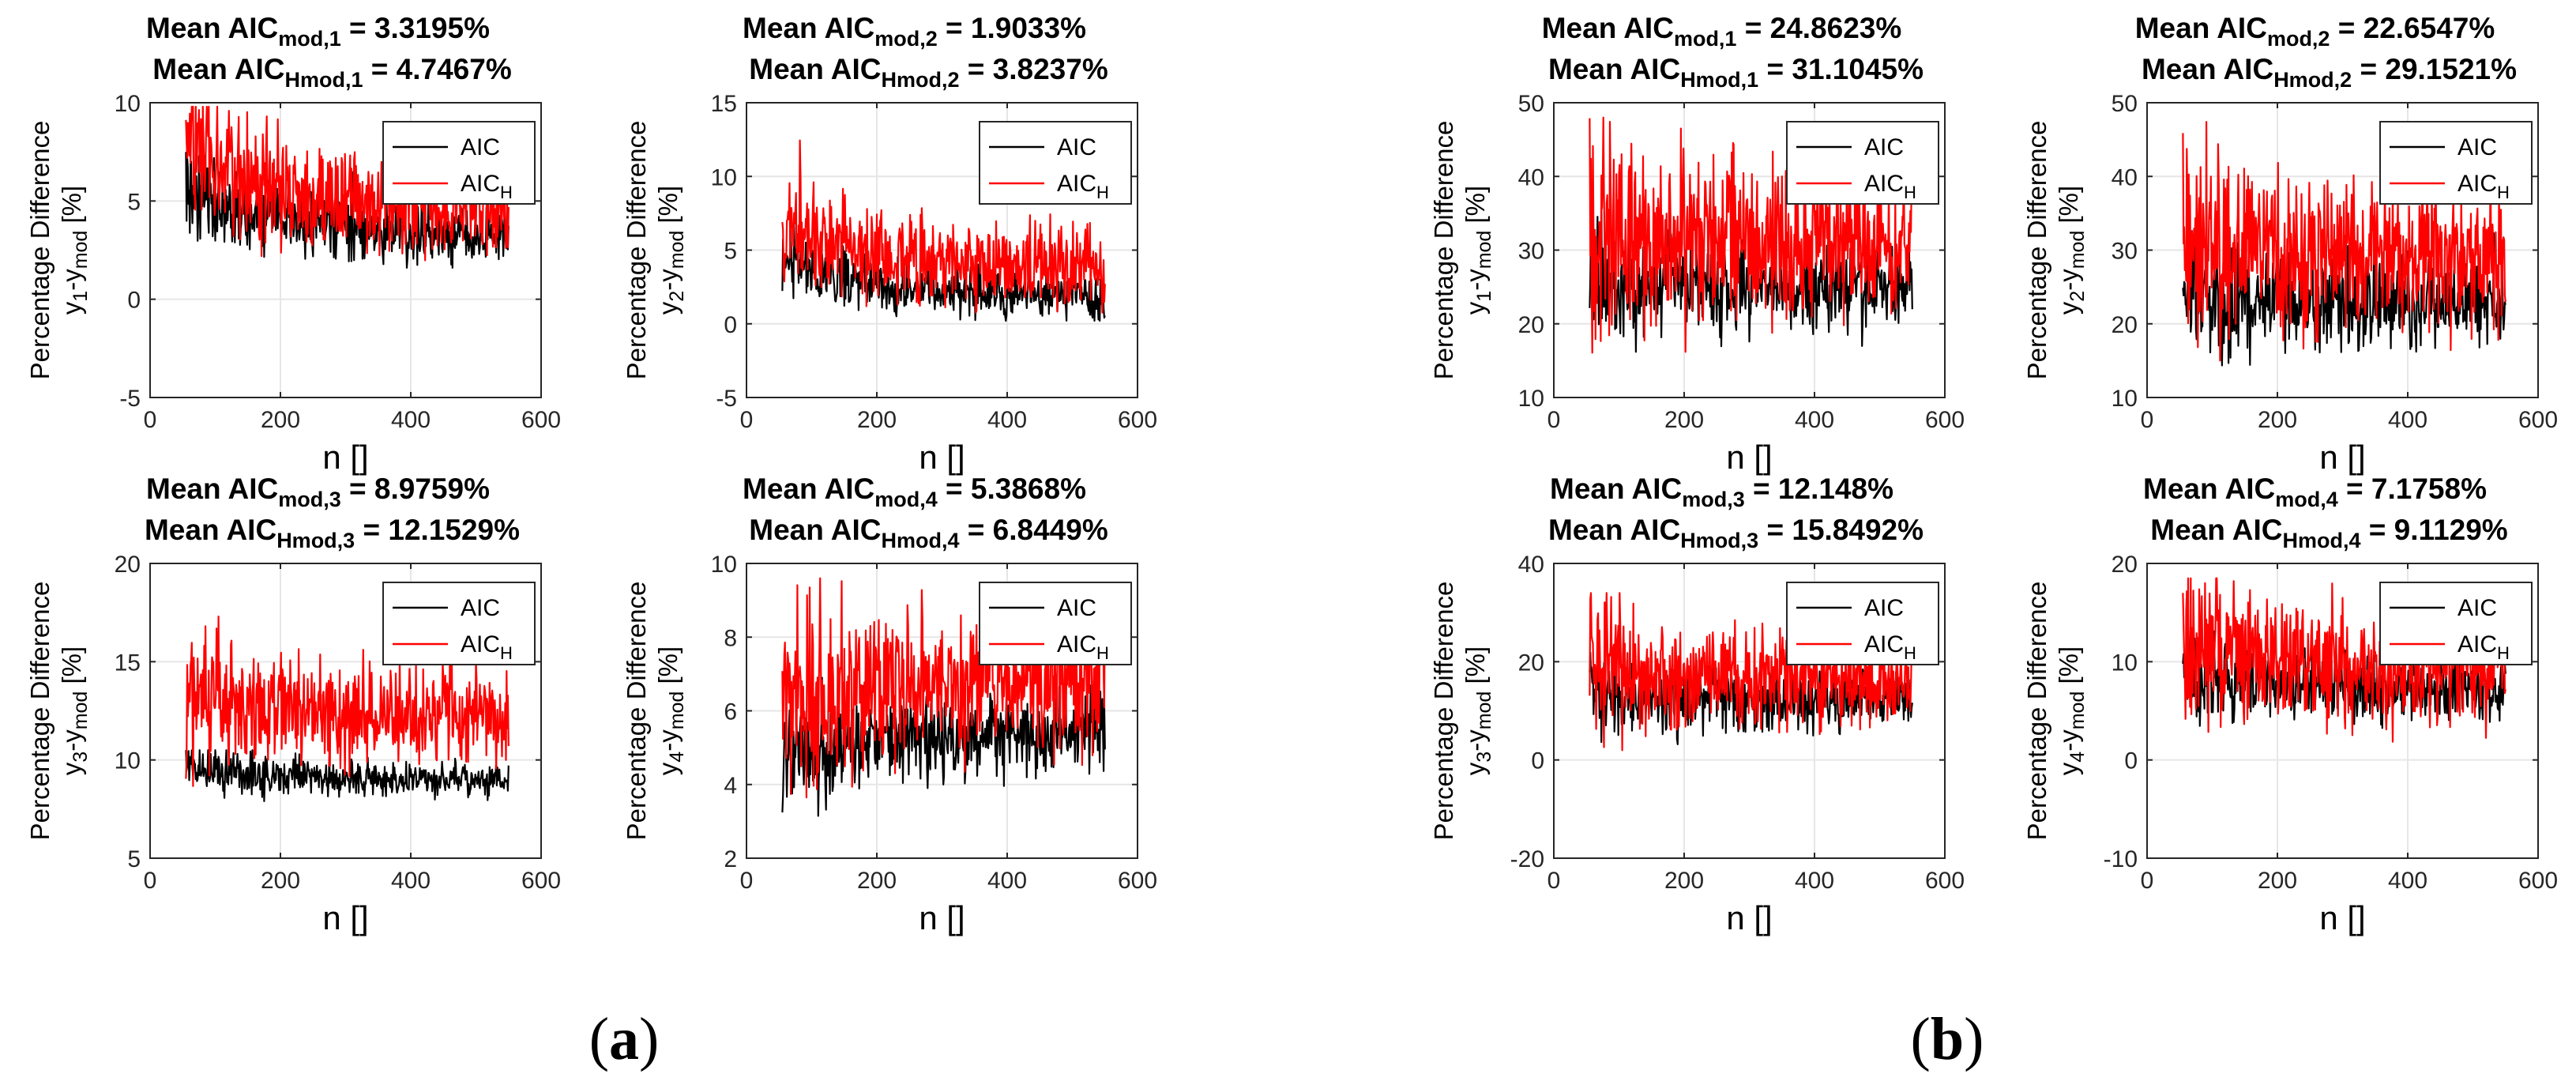 Image resolution: width=2576 pixels, height=1085 pixels. What do you see at coordinates (81, 296) in the screenshot?
I see `y-label-subscript: 1` at bounding box center [81, 296].